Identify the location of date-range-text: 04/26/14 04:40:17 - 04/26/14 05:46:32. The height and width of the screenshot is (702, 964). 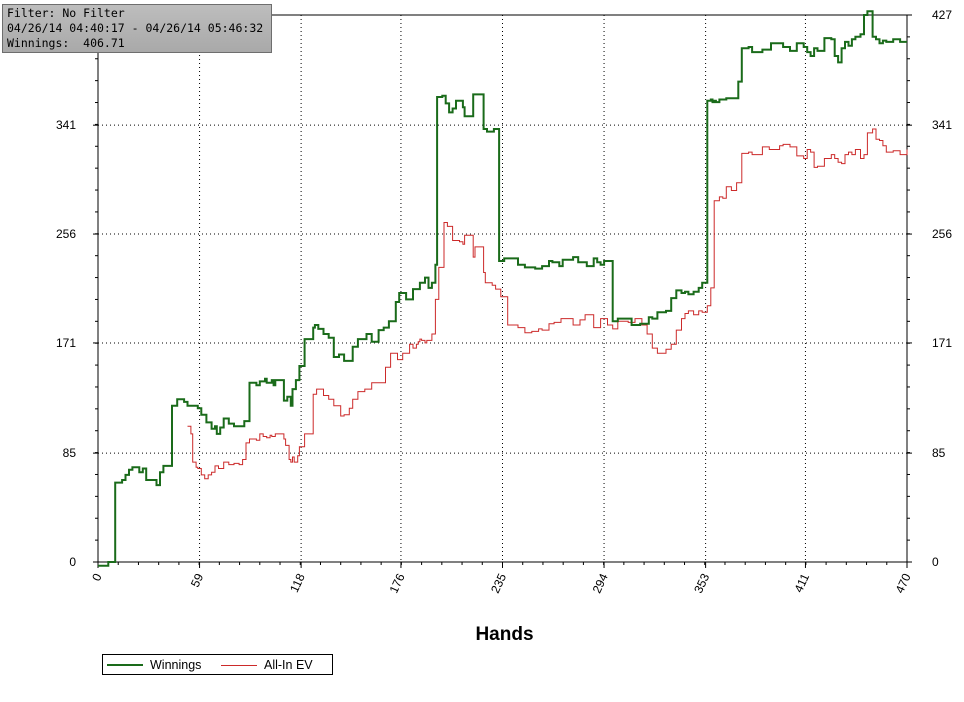
(135, 28).